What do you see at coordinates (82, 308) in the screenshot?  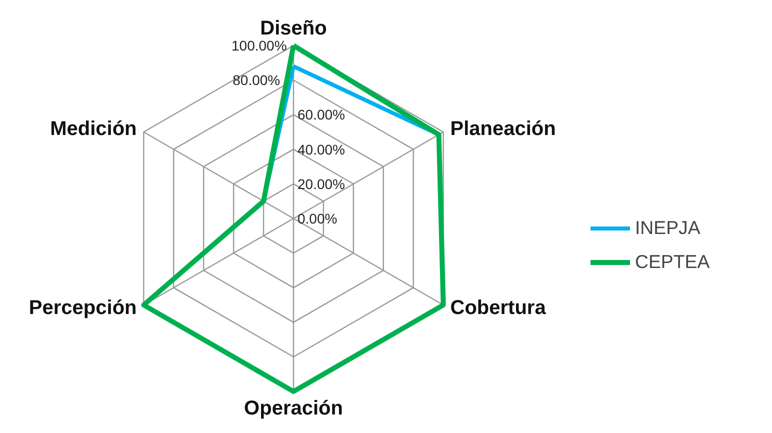 I see `spoke-label: Percepción` at bounding box center [82, 308].